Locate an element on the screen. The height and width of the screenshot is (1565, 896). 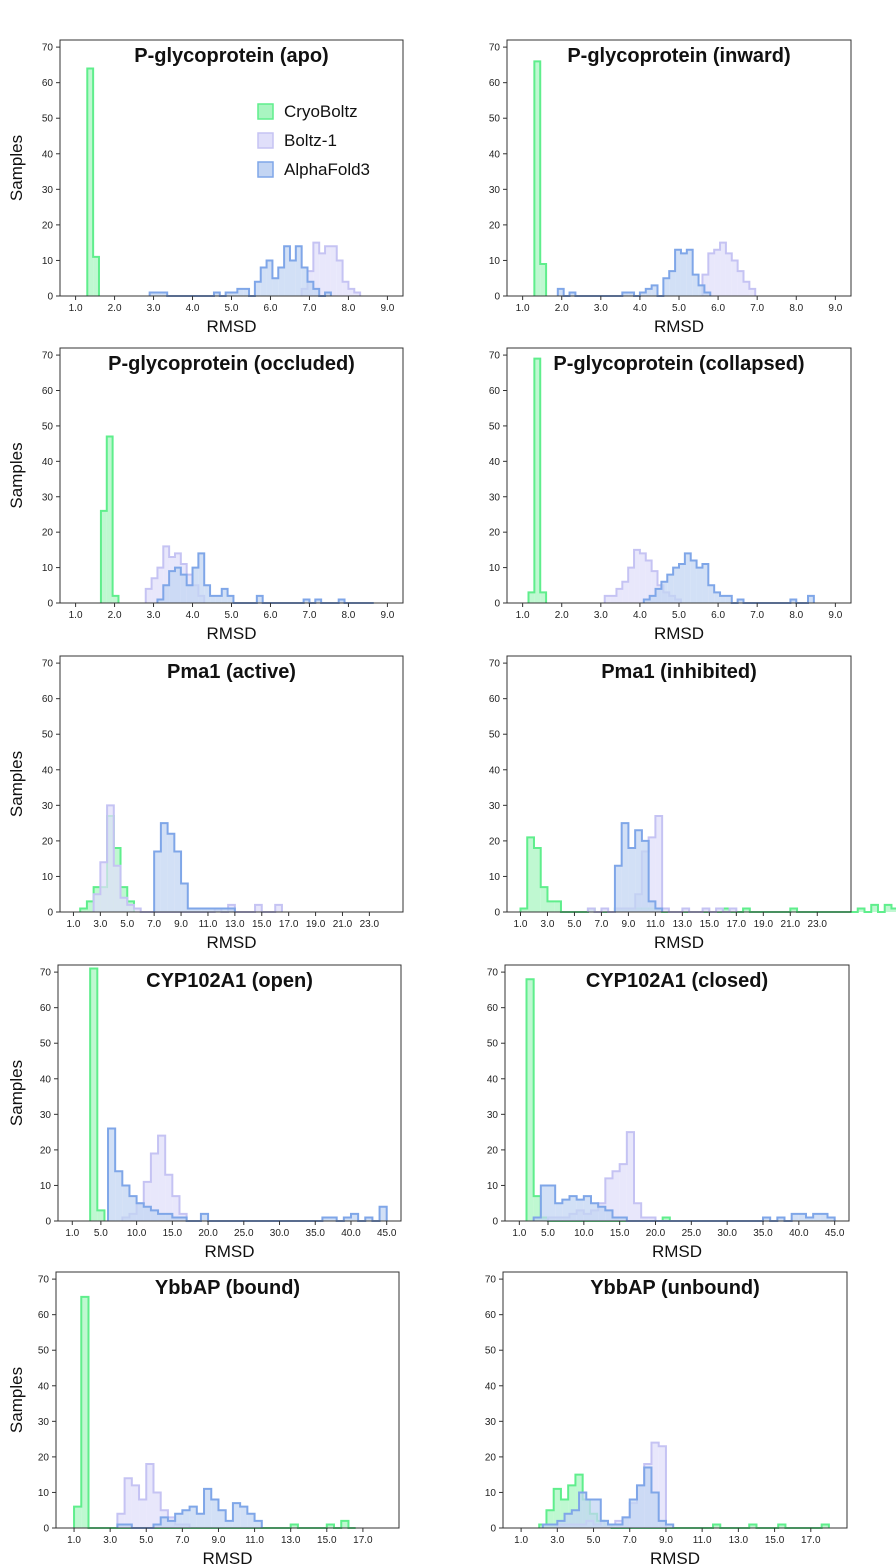
x-tick-label: 13.0 is located at coordinates (291, 1540).